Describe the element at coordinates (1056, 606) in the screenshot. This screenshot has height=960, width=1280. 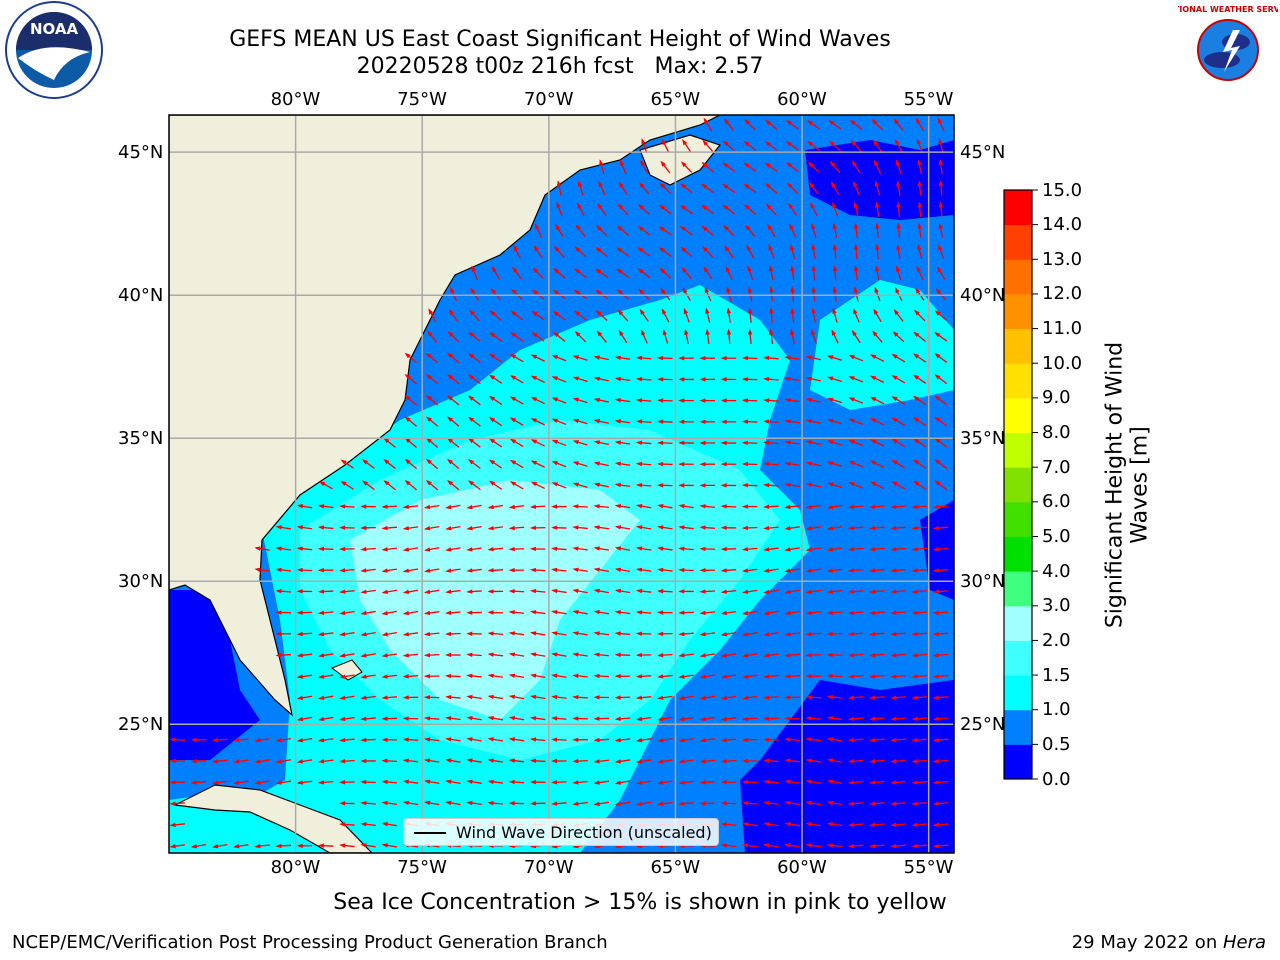
I see `colorbar-tick-label: 3.0` at that location.